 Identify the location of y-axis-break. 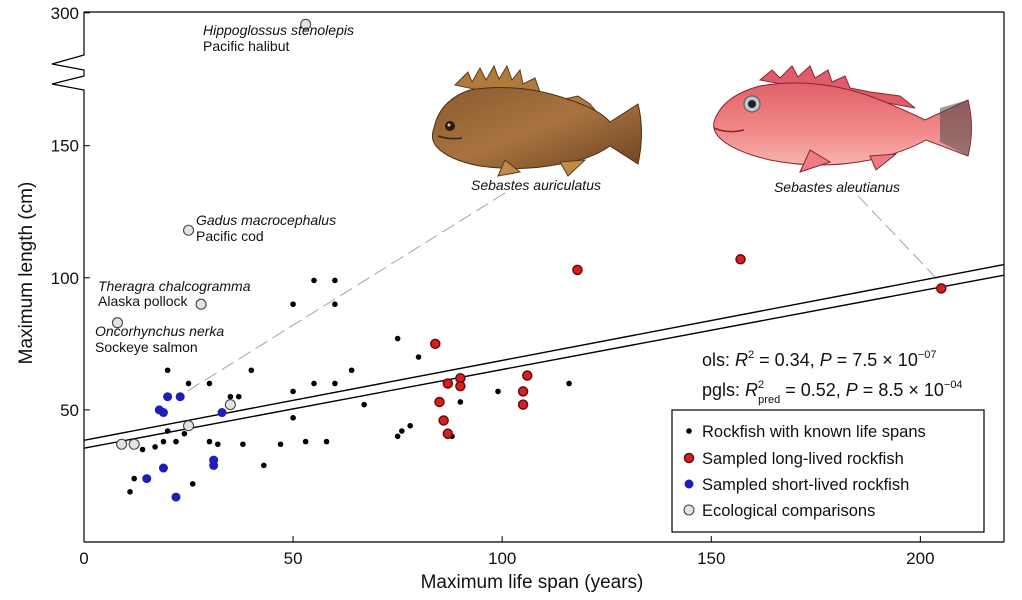
(68, 277).